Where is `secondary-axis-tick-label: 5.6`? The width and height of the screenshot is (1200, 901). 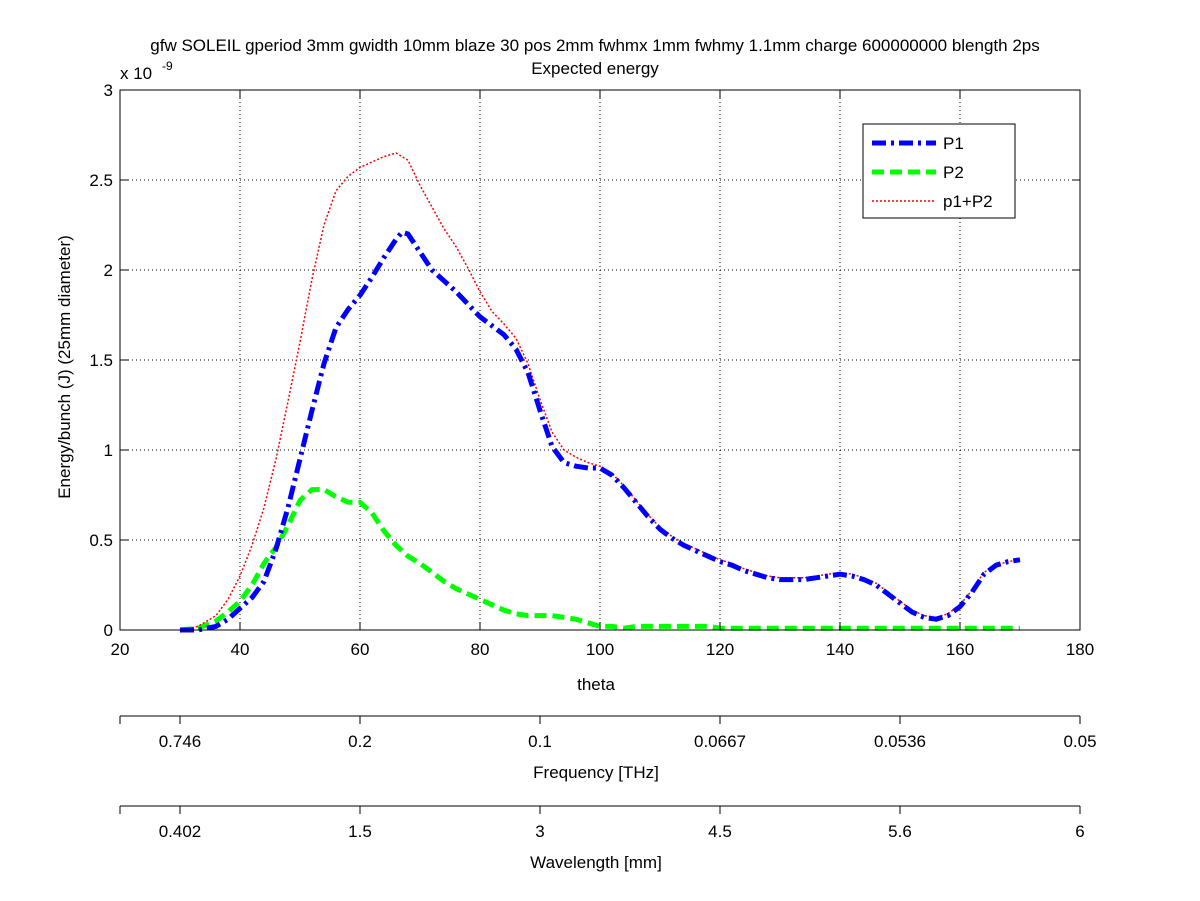
secondary-axis-tick-label: 5.6 is located at coordinates (900, 831).